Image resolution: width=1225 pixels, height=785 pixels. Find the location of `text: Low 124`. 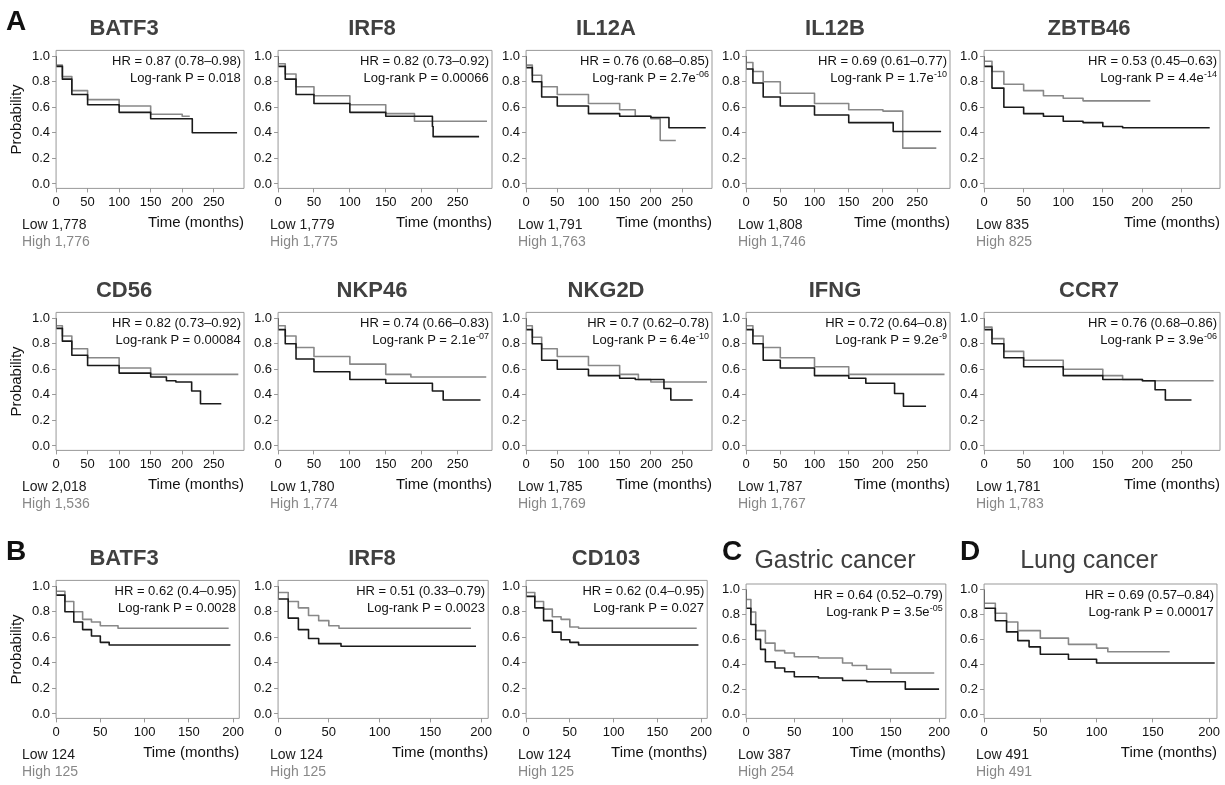

text: Low 124 is located at coordinates (296, 754).